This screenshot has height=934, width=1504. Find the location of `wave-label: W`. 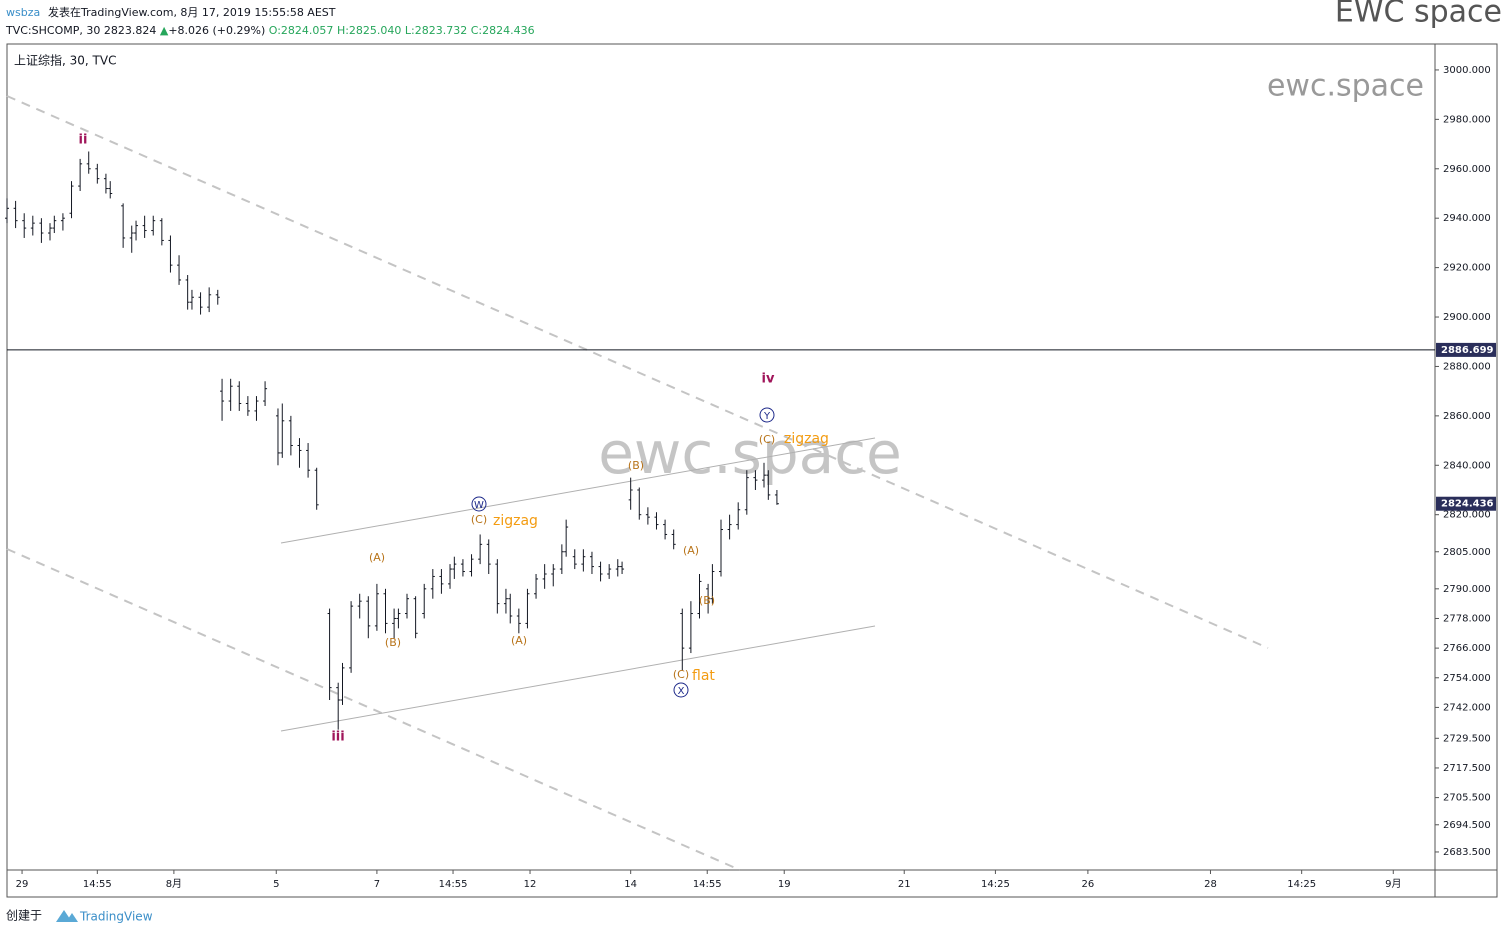

wave-label: W is located at coordinates (479, 505).